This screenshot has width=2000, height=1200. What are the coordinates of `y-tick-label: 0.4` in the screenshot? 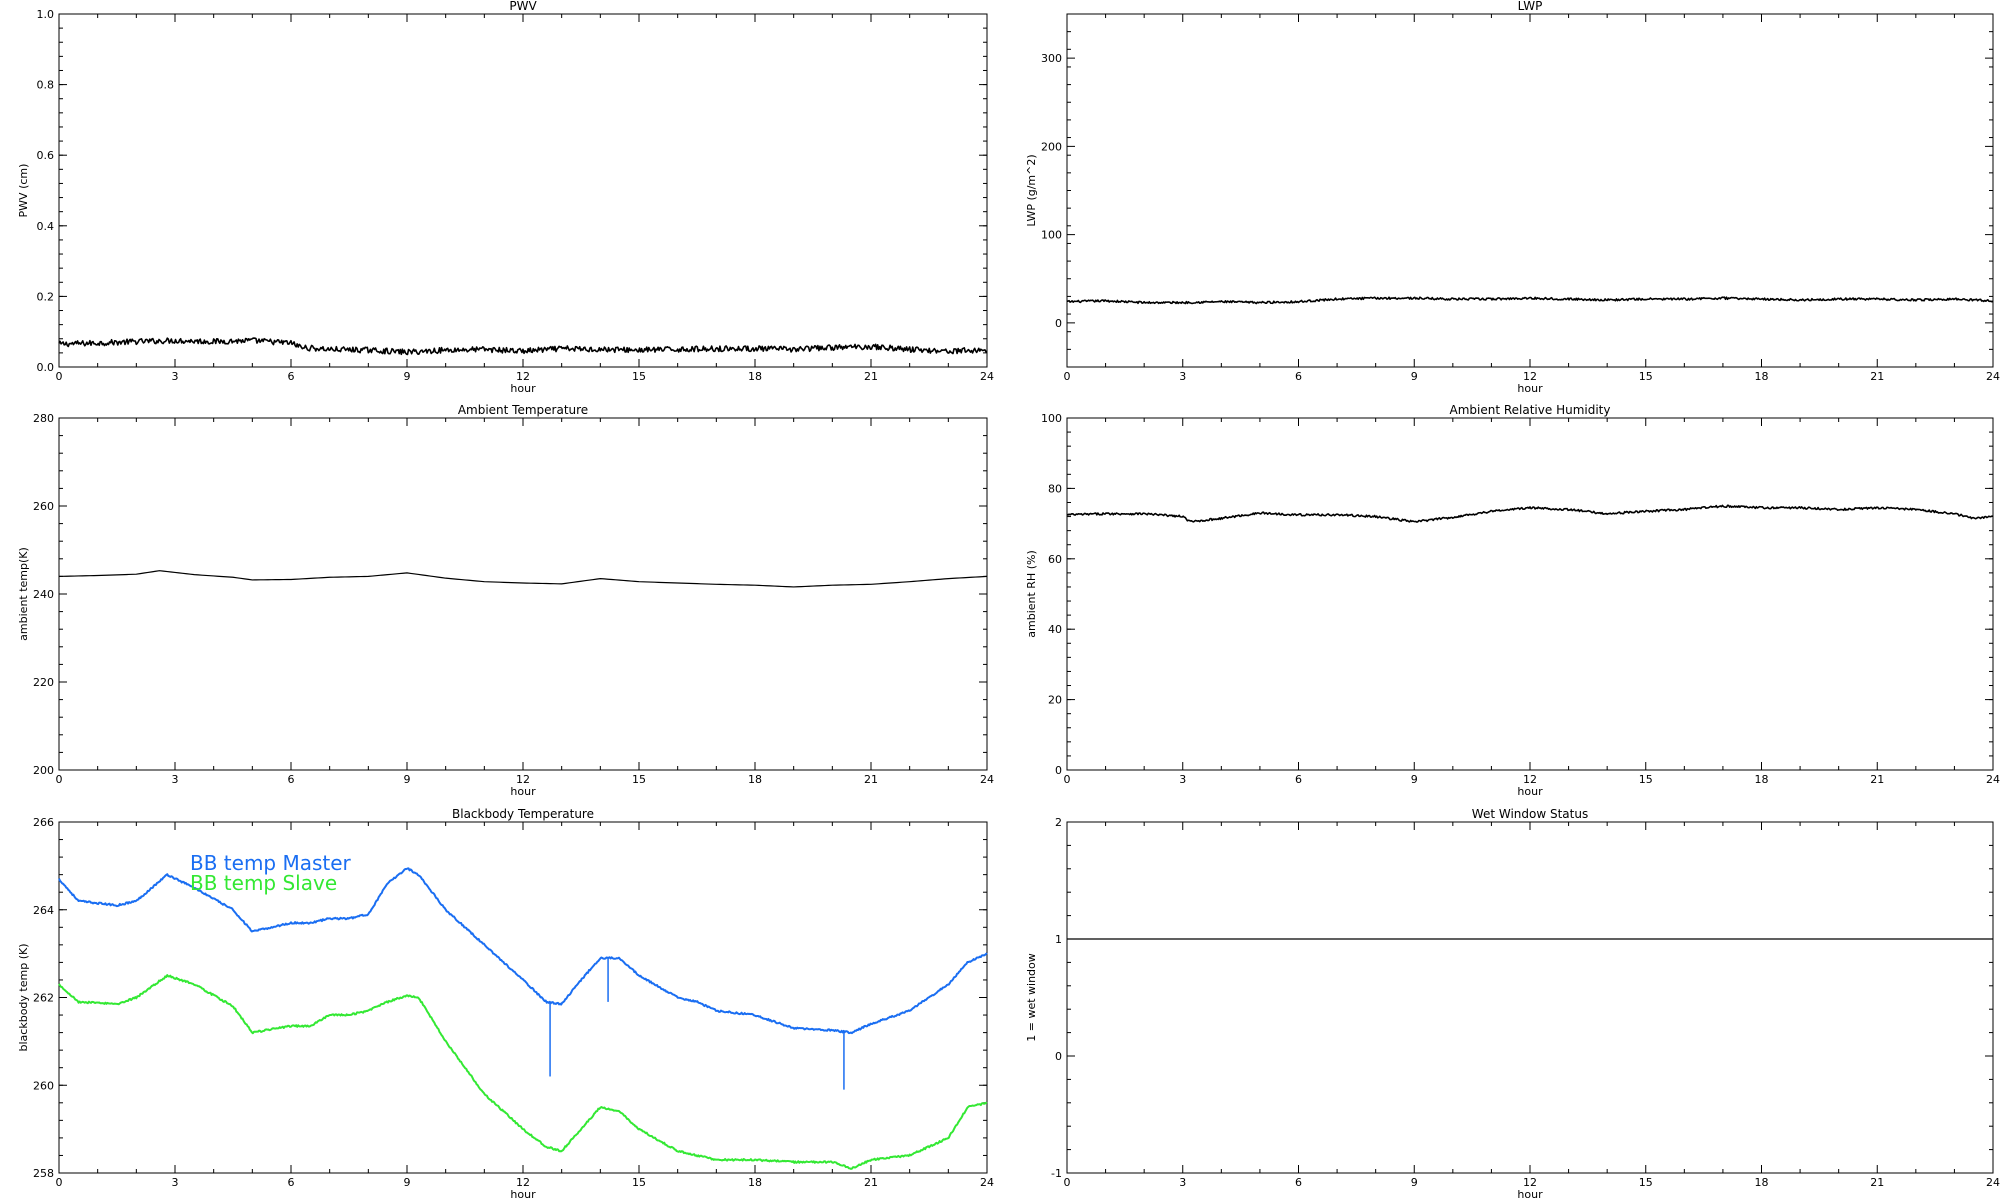 It's located at (46, 226).